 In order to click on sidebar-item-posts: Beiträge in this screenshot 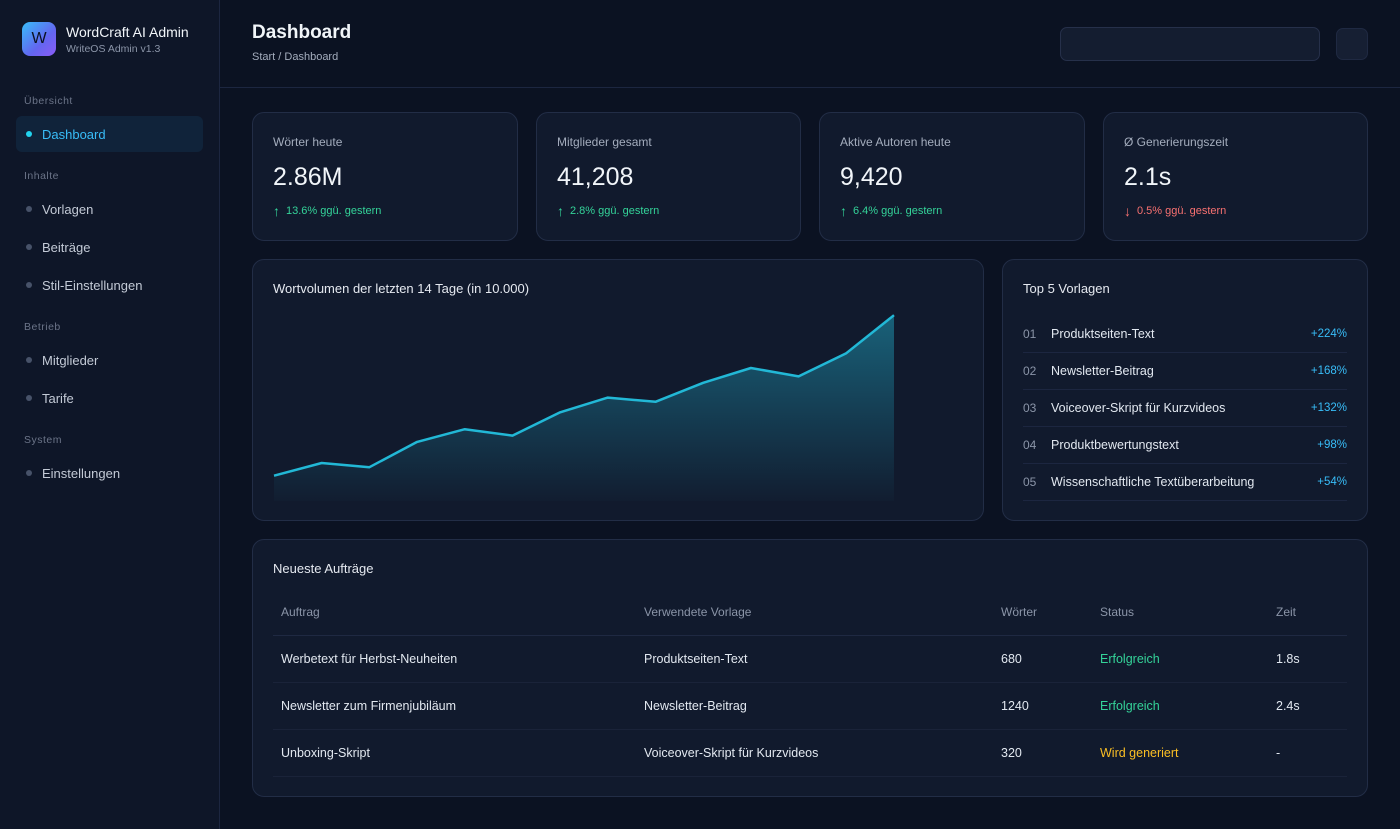, I will do `click(109, 247)`.